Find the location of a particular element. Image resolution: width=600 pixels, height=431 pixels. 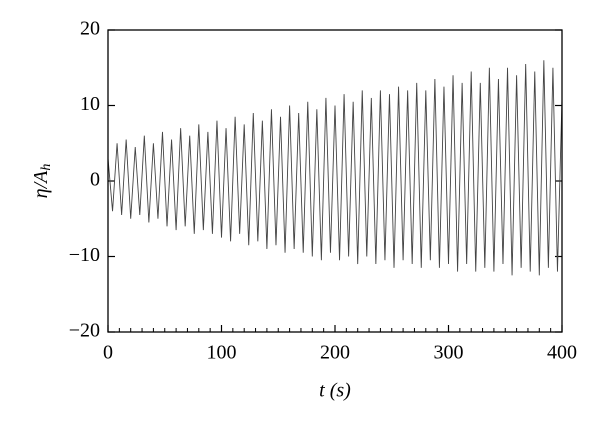

x-tick-label: 0 is located at coordinates (108, 353).